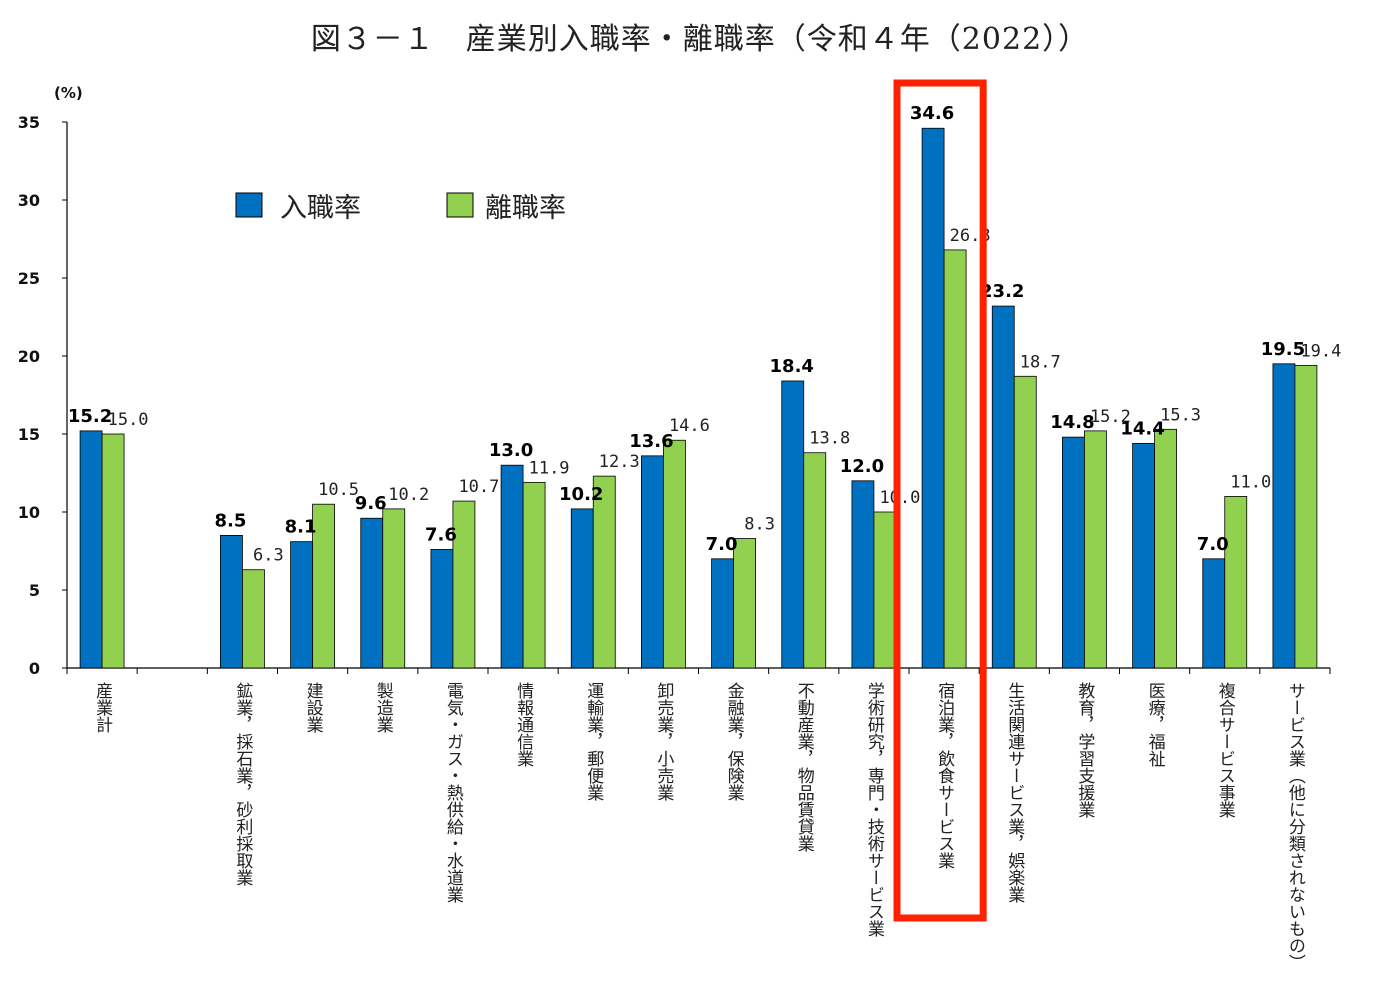 The image size is (1400, 998). Describe the element at coordinates (301, 605) in the screenshot. I see `bar-入職率-3` at that location.